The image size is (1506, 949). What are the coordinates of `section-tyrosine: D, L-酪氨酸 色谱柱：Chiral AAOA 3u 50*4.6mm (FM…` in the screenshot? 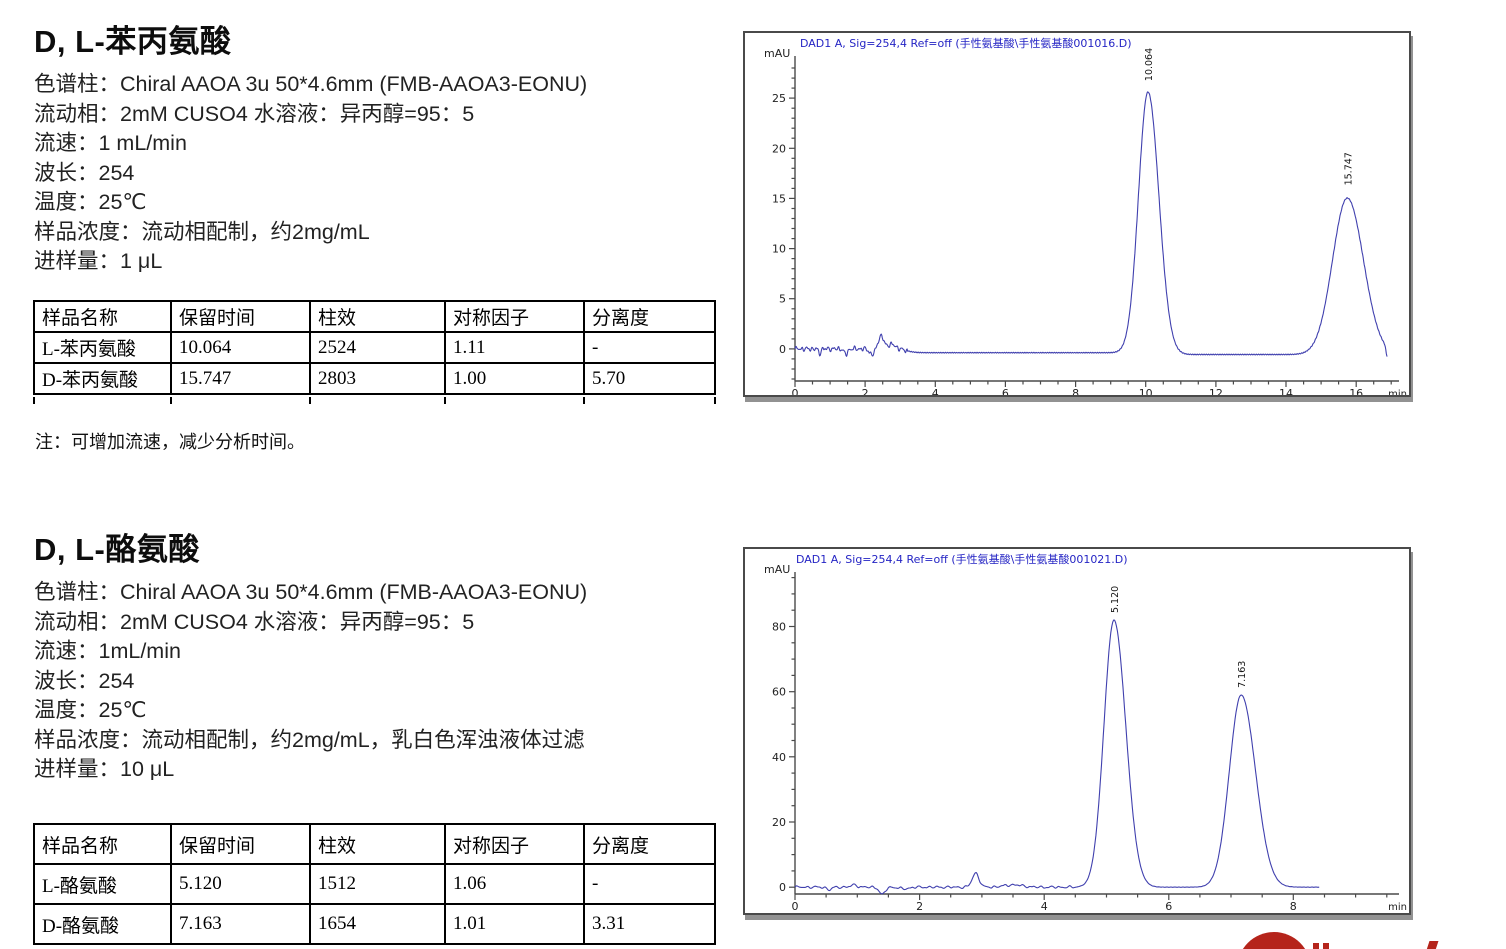 It's located at (386, 654).